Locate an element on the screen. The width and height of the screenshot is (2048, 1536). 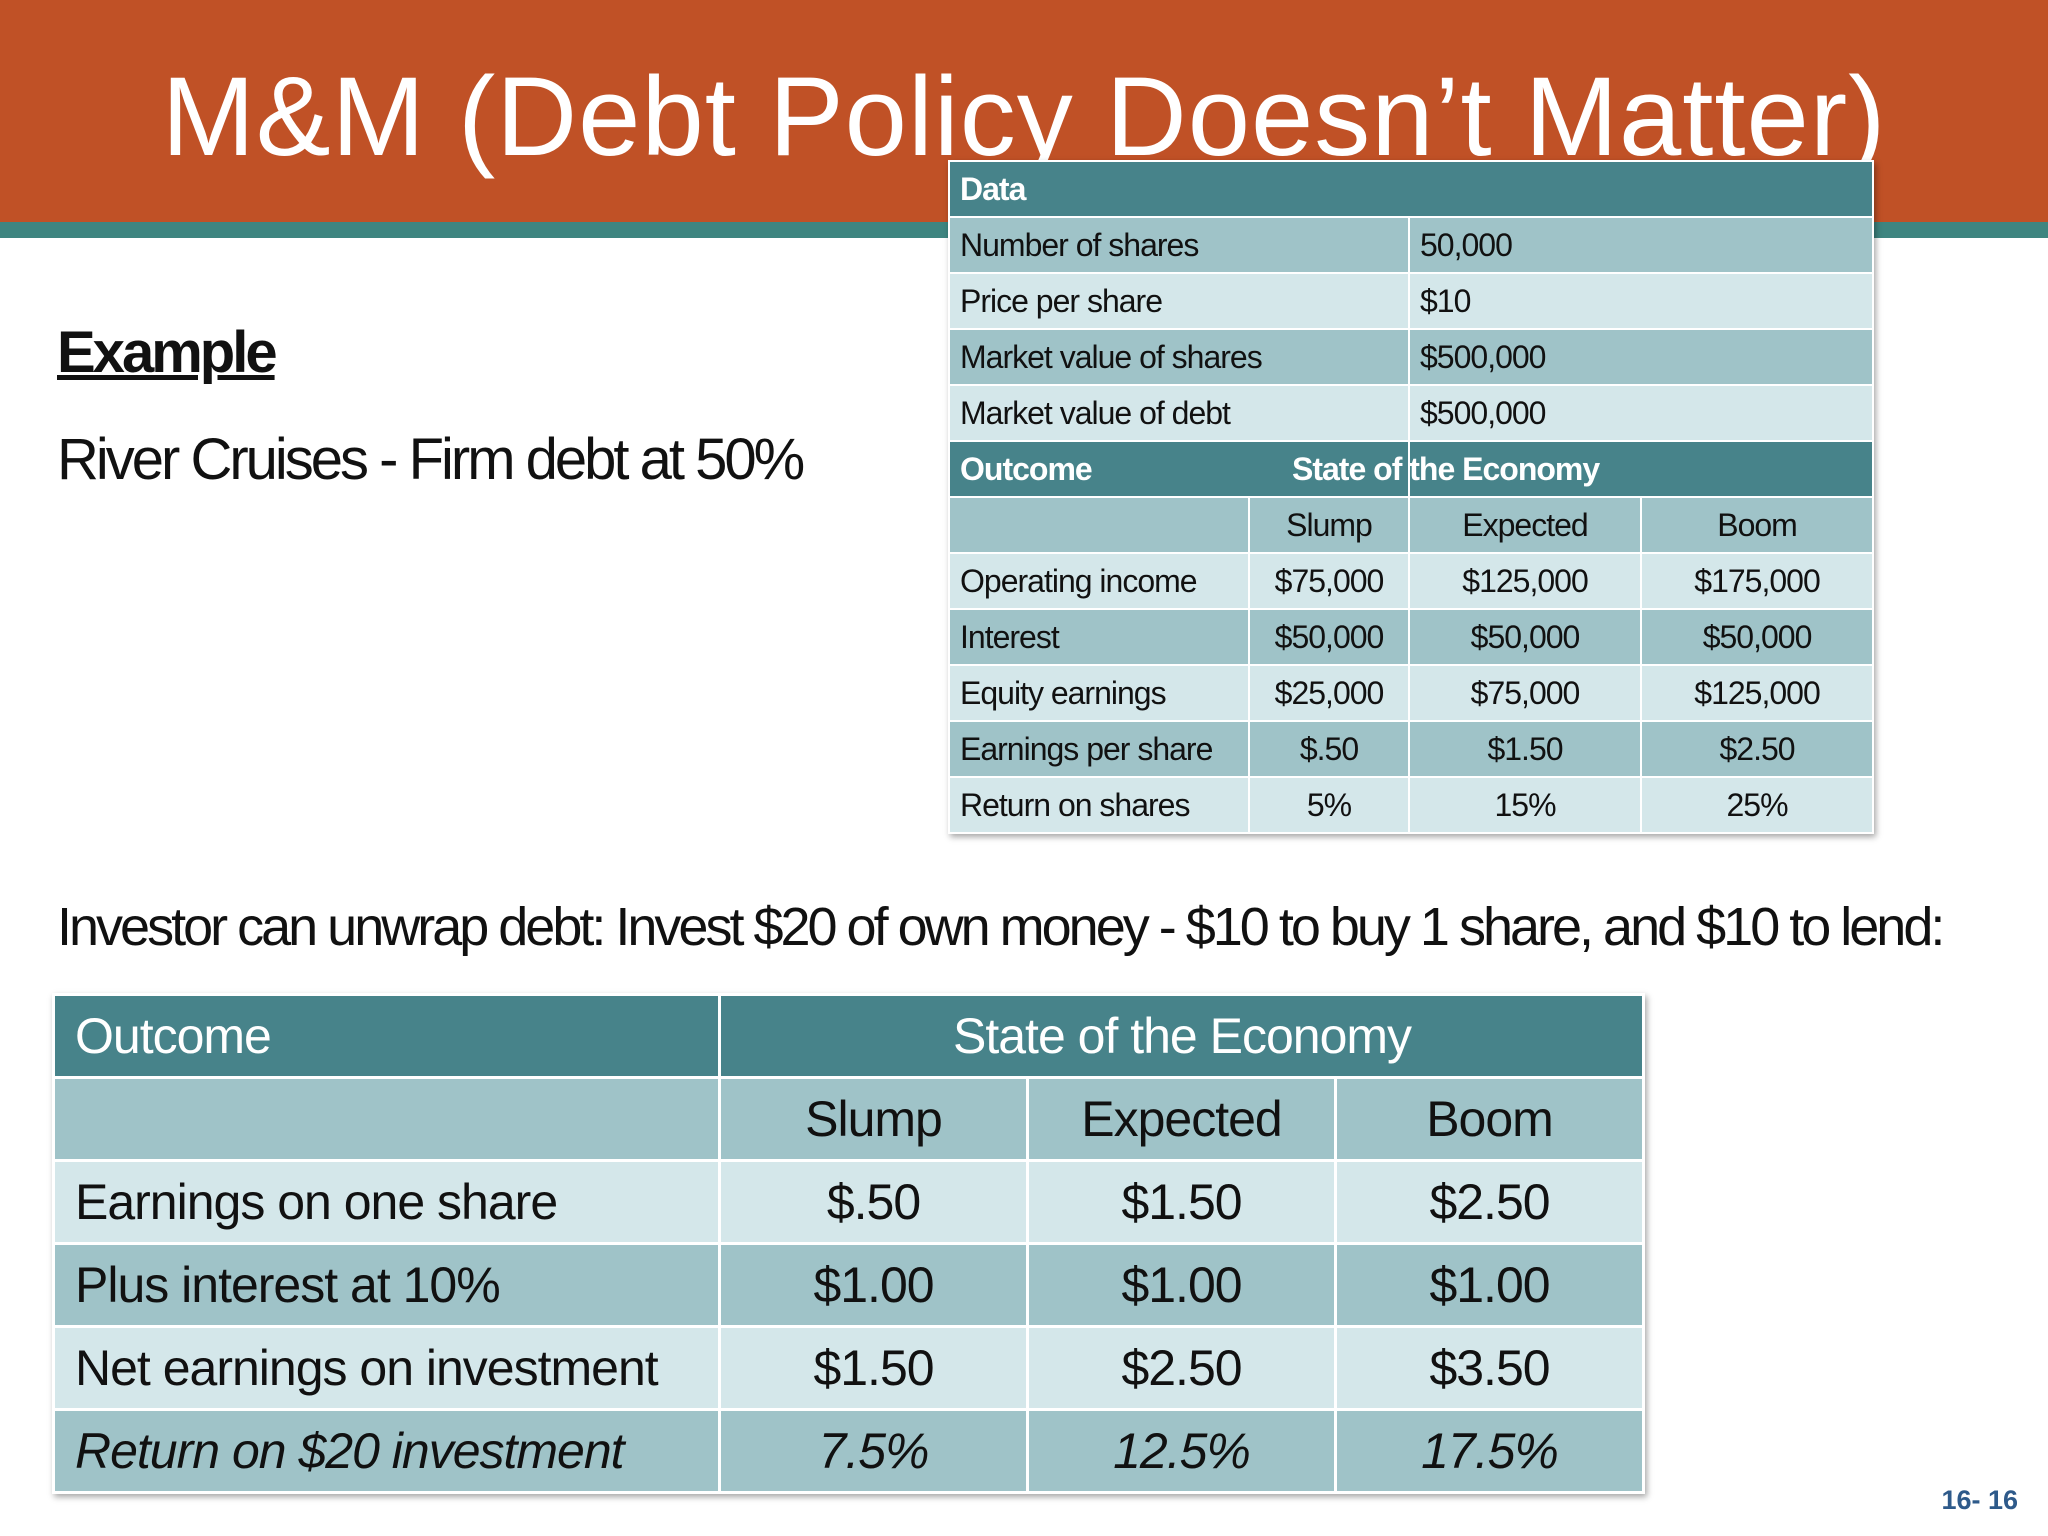
table-cell-label: Plus interest at 10% is located at coordinates (386, 1285).